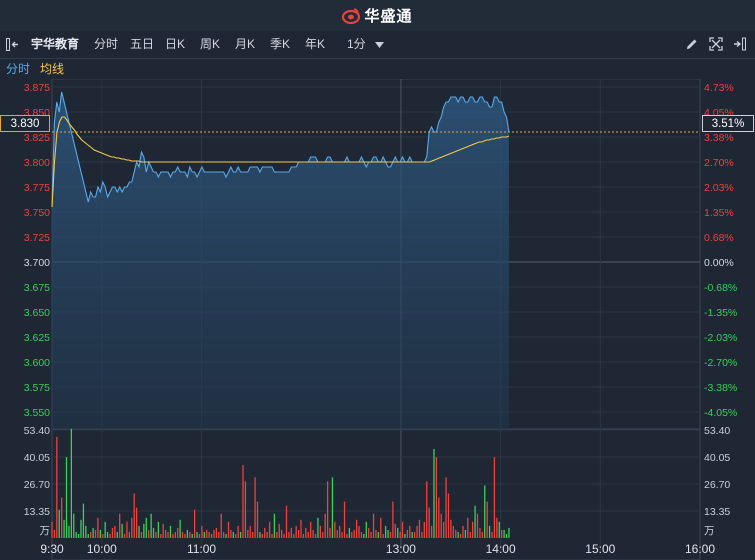 This screenshot has width=755, height=560. I want to click on brand: 华盛通, so click(377, 15).